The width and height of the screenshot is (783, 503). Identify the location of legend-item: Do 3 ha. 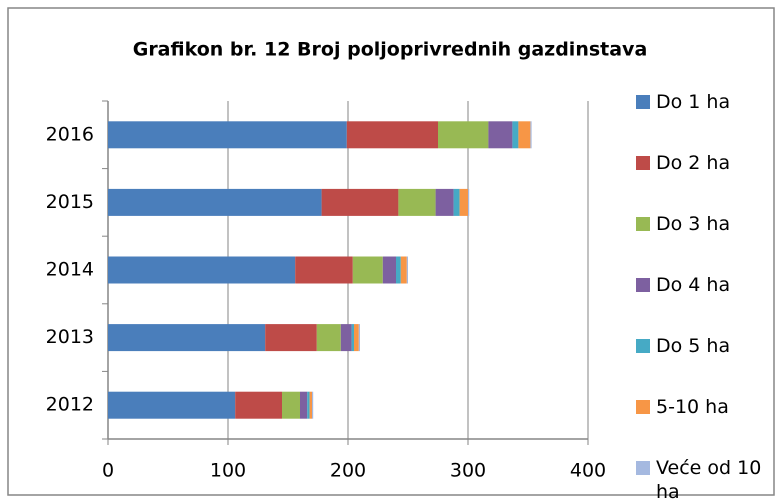
(705, 224).